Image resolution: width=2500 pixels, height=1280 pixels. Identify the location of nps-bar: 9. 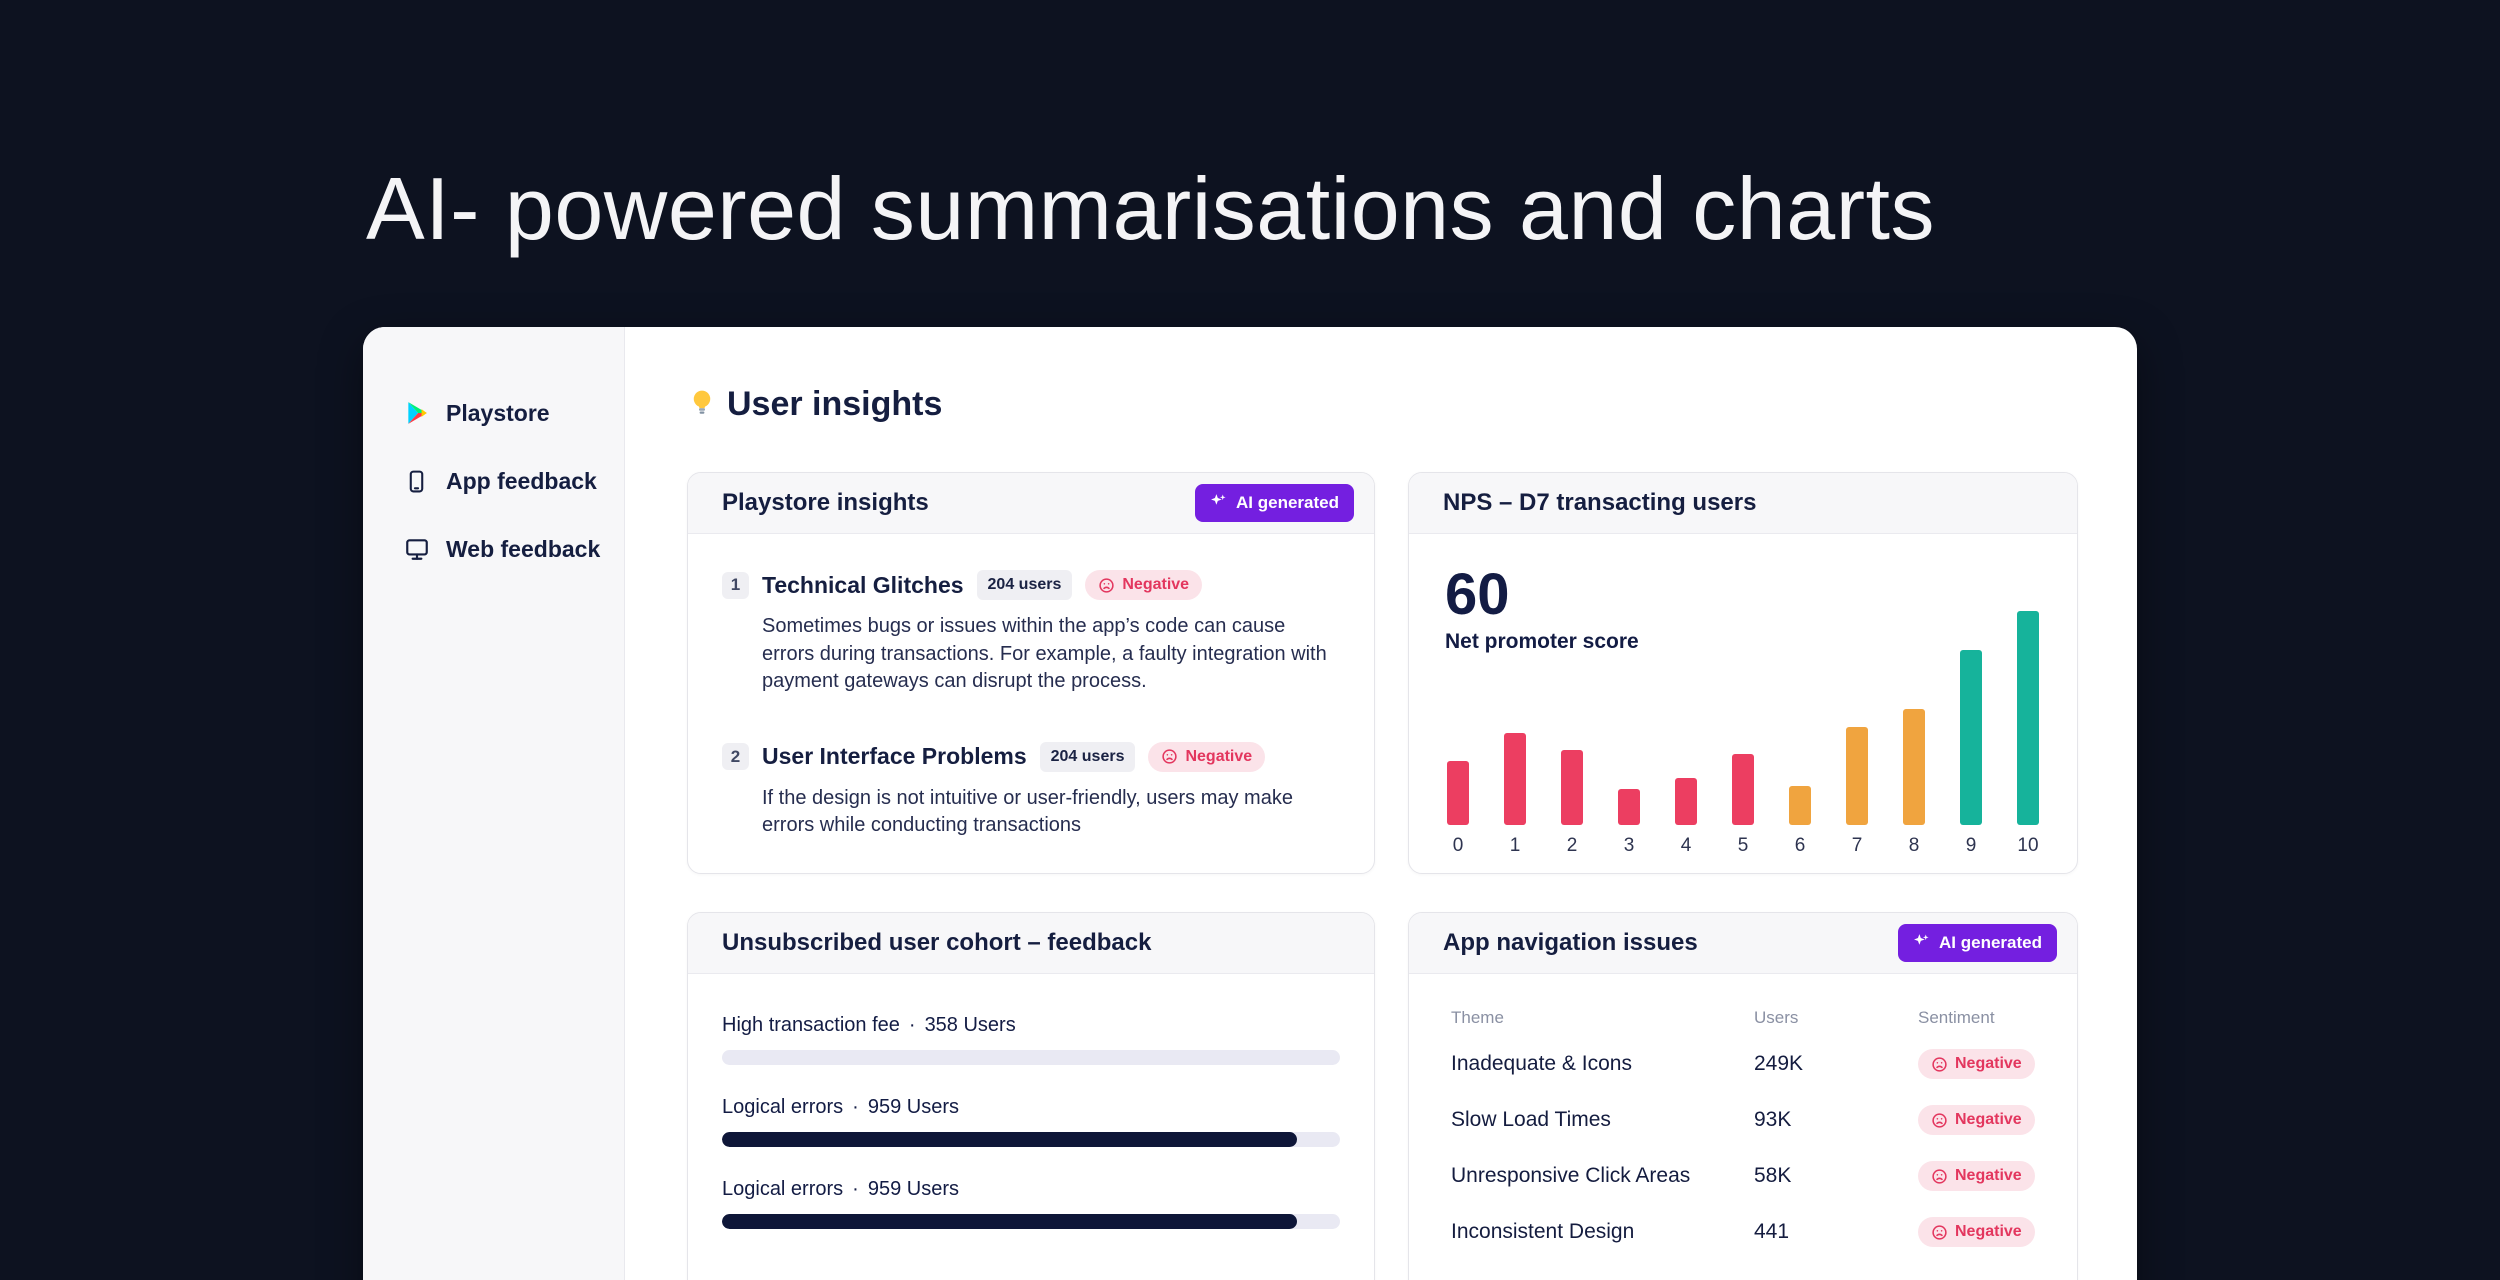
(1971, 753).